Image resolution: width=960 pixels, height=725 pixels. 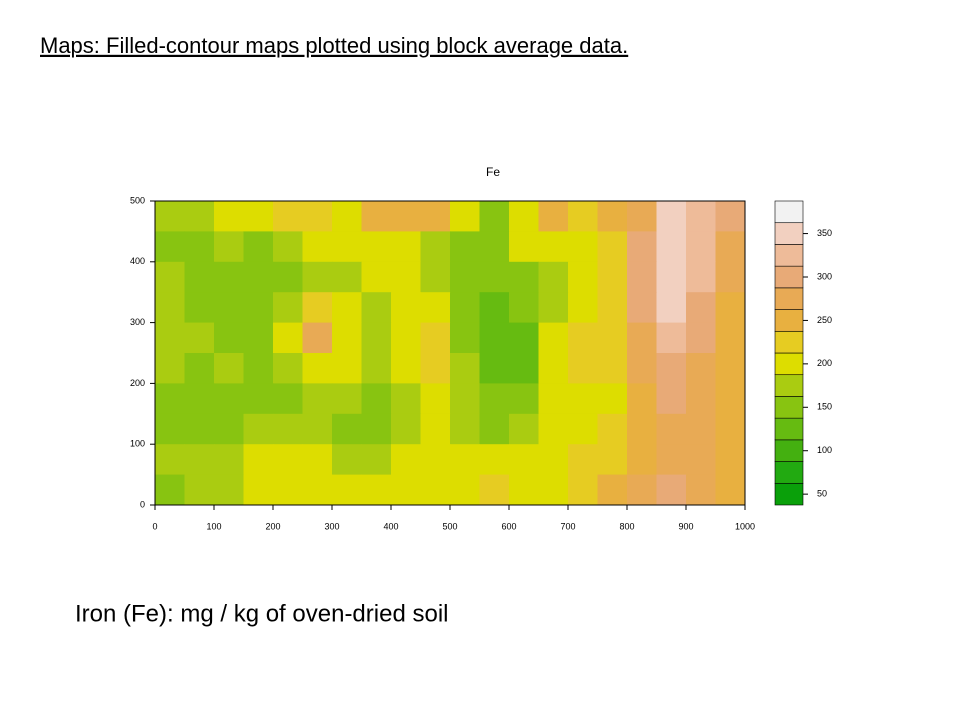 I want to click on colorbar-label: 300, so click(x=824, y=276).